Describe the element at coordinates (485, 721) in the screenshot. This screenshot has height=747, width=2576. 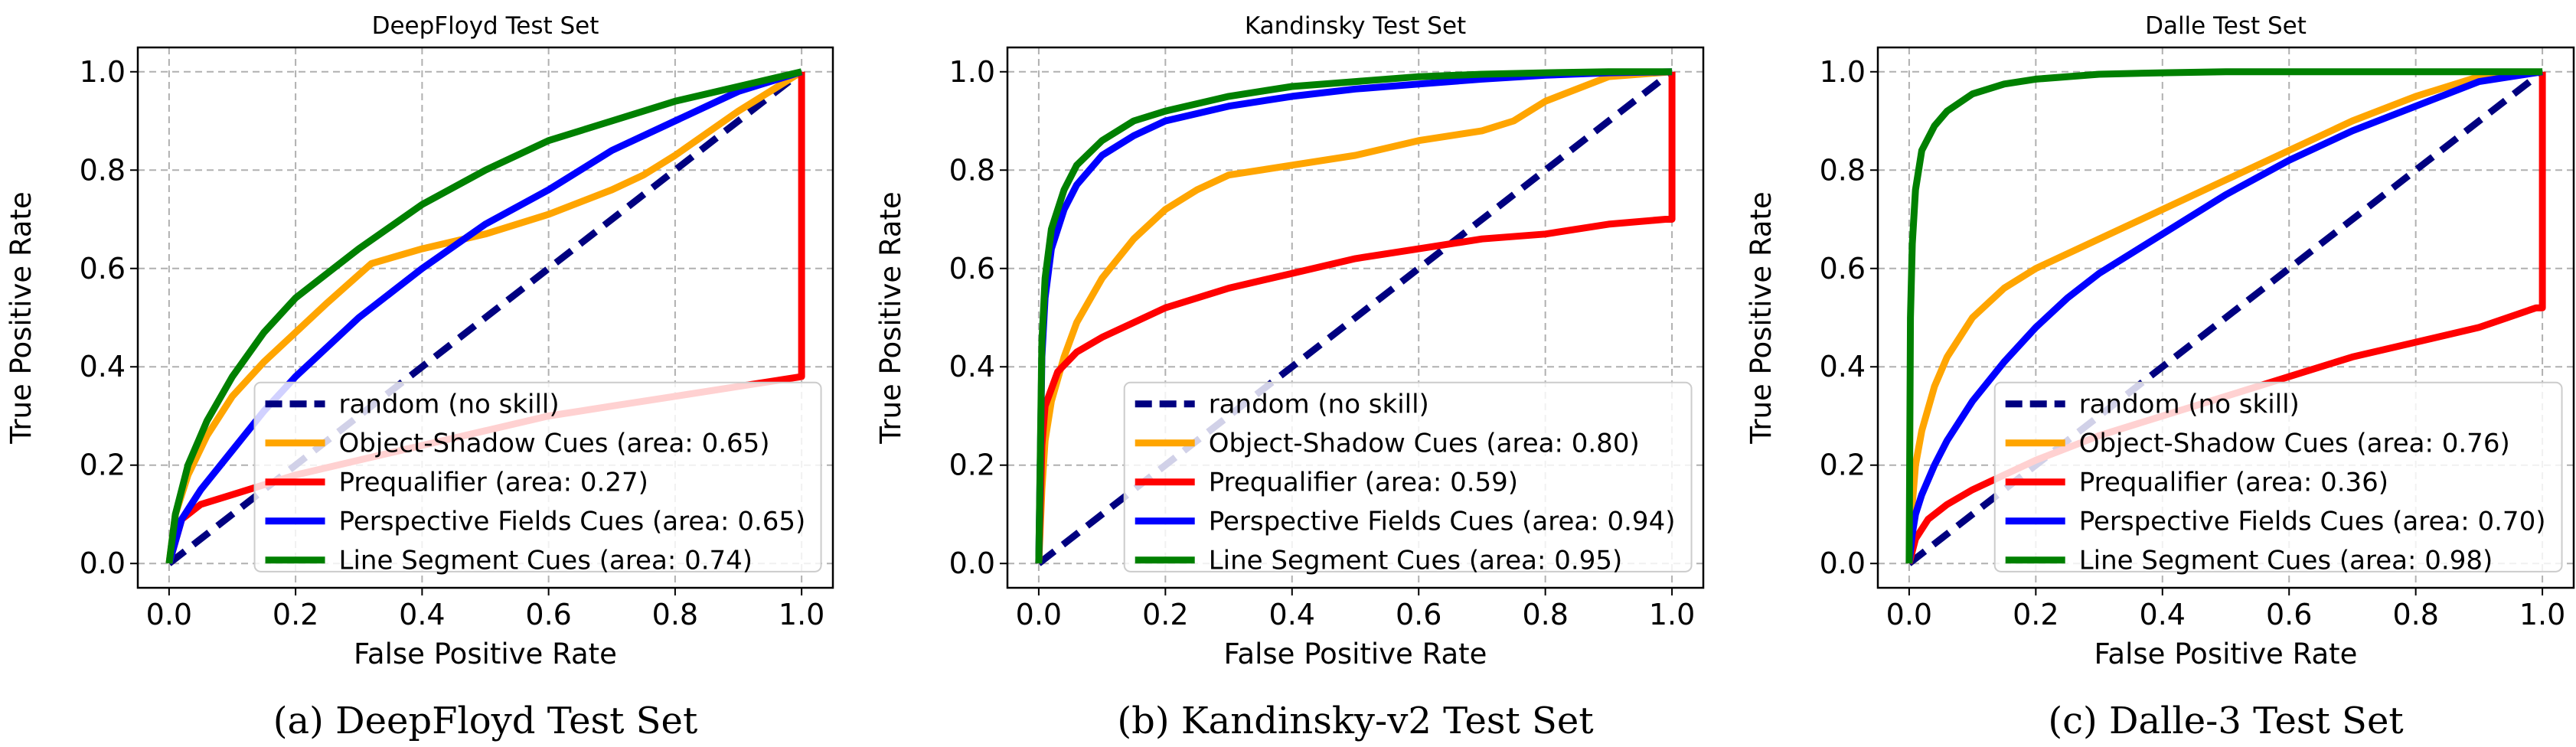
I see `subfigure-caption: (a) DeepFloyd Test Set` at that location.